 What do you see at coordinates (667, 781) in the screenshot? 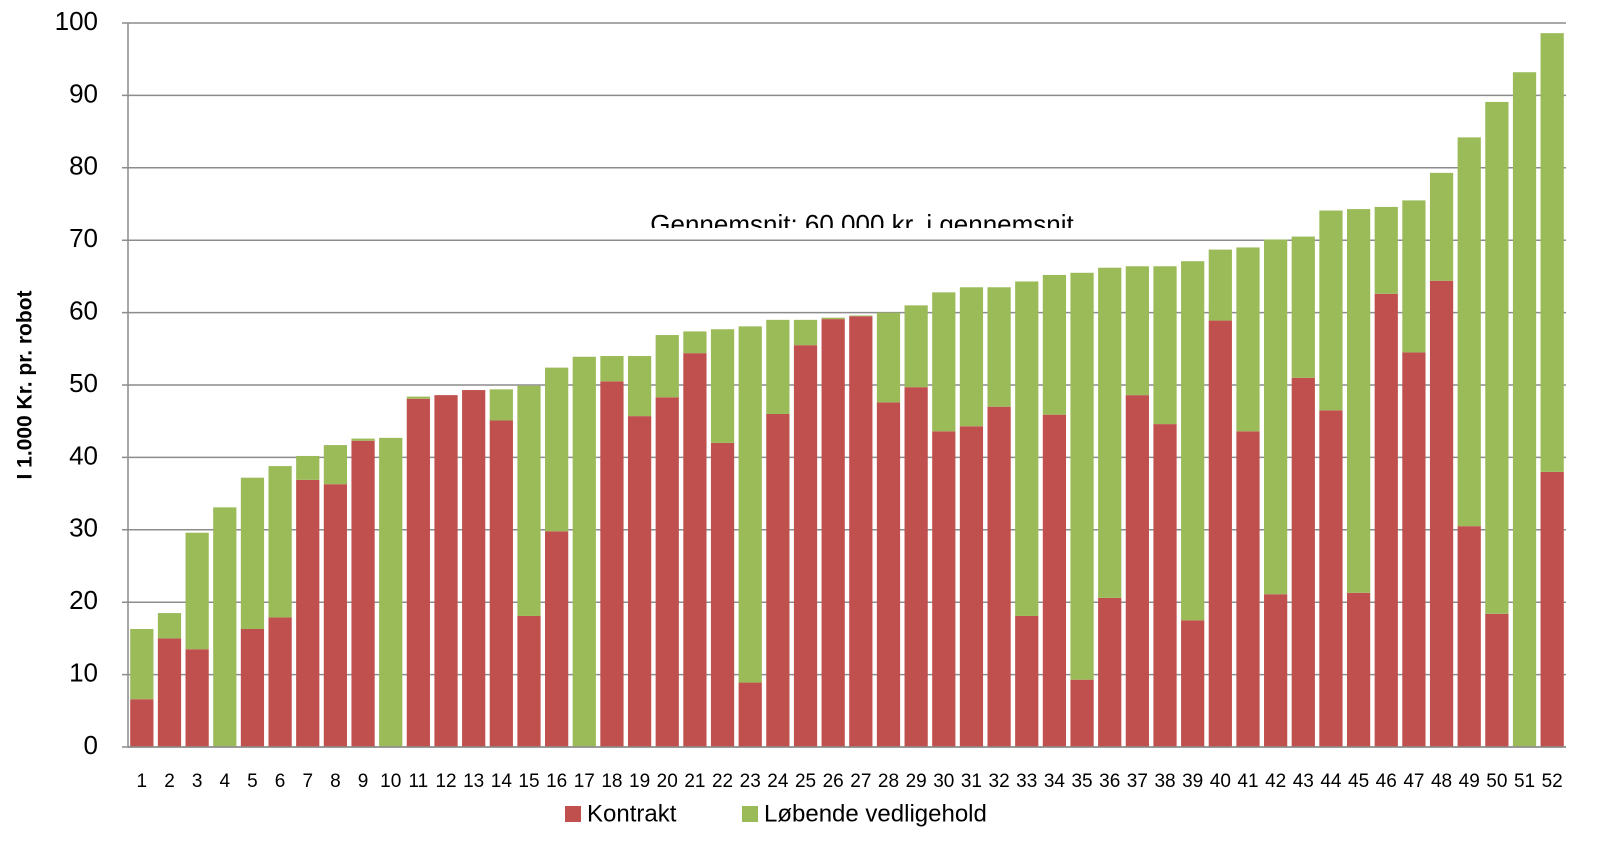
I see `x-tick-label: 20` at bounding box center [667, 781].